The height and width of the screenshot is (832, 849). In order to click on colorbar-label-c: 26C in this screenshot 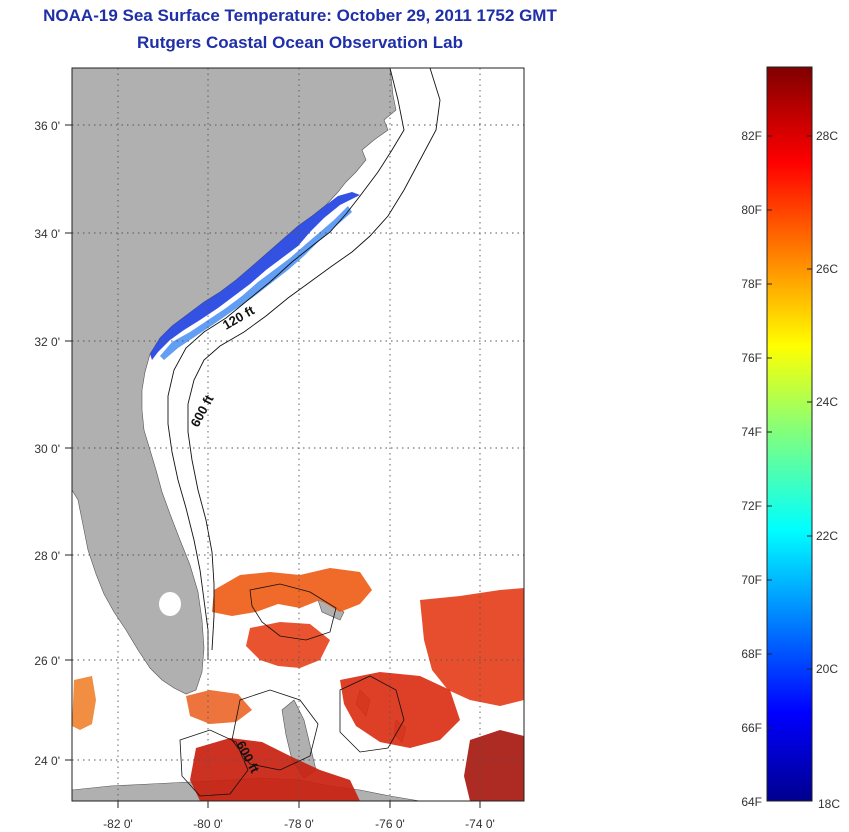, I will do `click(827, 269)`.